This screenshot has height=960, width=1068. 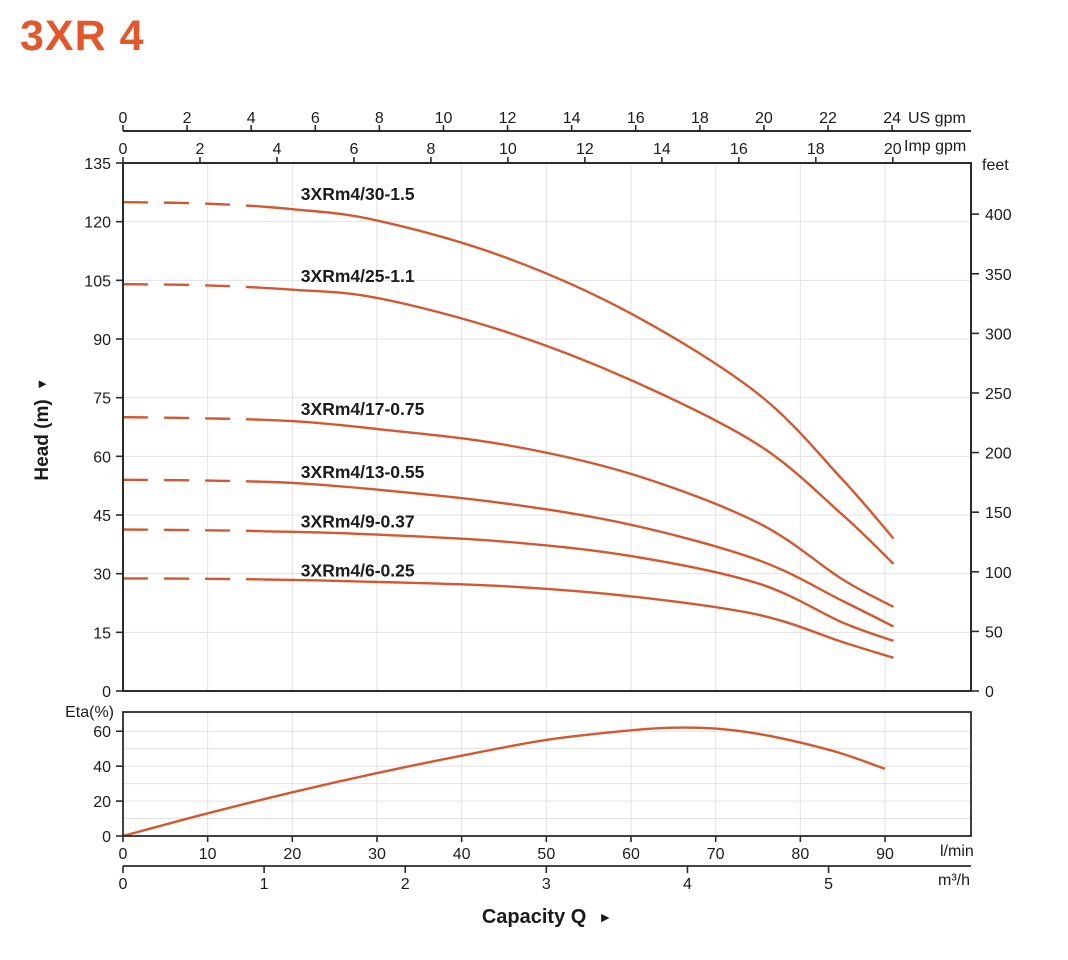 What do you see at coordinates (508, 118) in the screenshot?
I see `us-gpm-tick-label: 12` at bounding box center [508, 118].